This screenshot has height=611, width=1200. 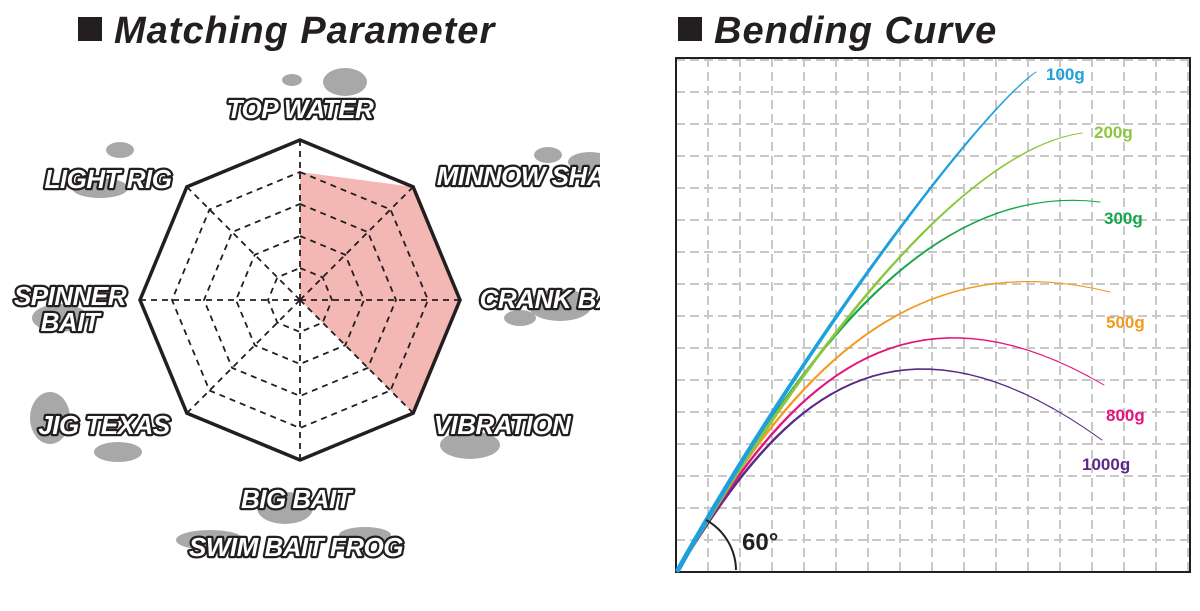 I want to click on curve-label: 100g, so click(x=1065, y=74).